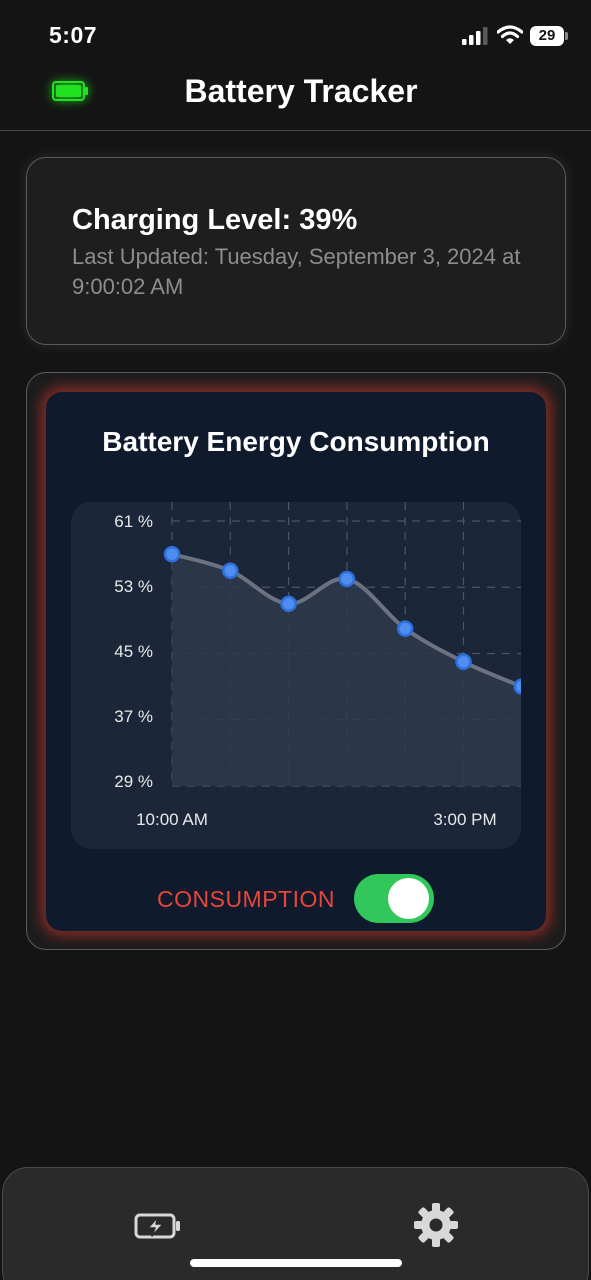 The height and width of the screenshot is (1280, 591). I want to click on app-header: Battery Tracker, so click(295, 97).